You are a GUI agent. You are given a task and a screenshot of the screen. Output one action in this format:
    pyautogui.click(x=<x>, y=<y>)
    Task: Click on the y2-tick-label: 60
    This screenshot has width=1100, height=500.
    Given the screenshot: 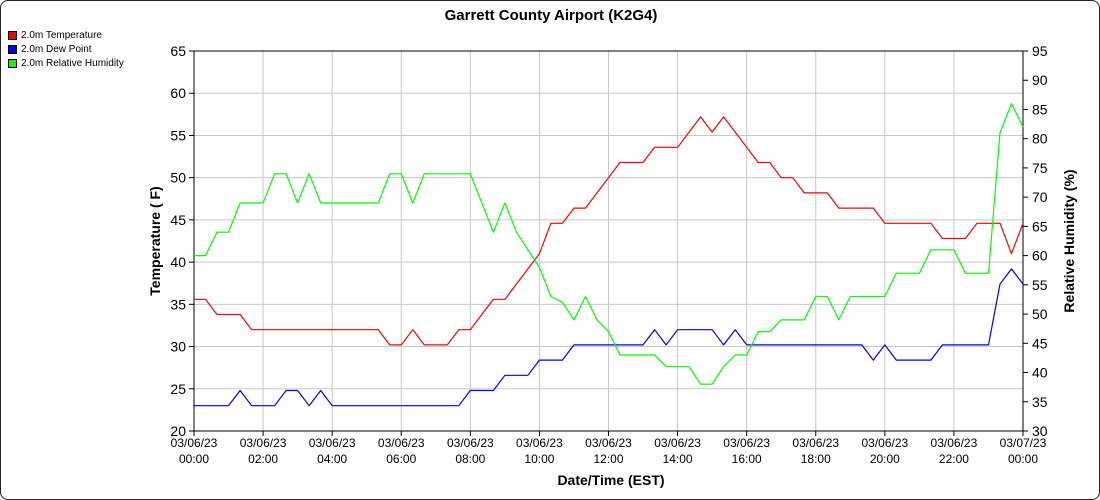 What is the action you would take?
    pyautogui.click(x=1040, y=256)
    